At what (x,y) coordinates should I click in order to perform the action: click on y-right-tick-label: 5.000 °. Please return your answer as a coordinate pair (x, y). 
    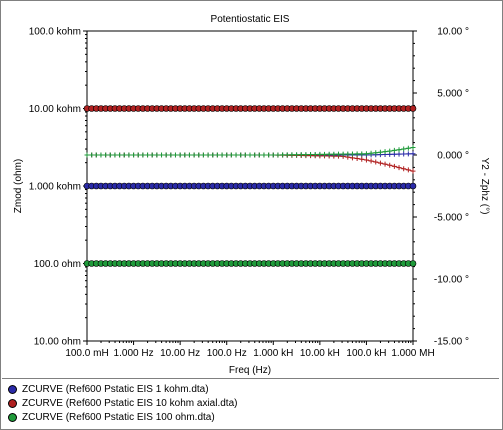
    Looking at the image, I should click on (453, 94).